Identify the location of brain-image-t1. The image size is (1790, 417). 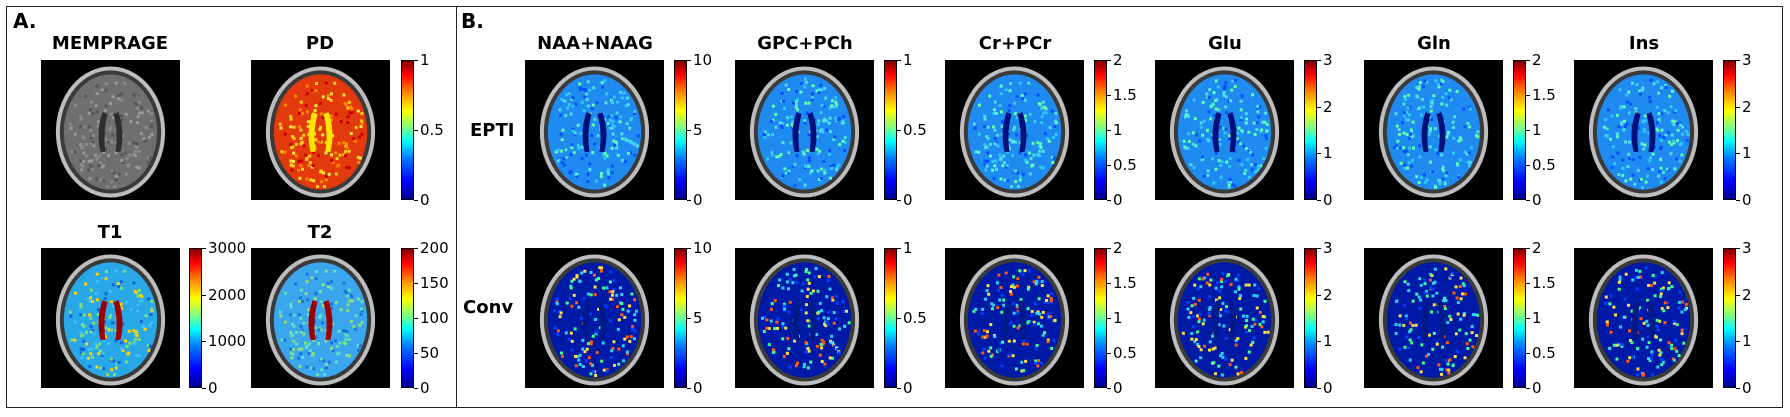
(110, 318).